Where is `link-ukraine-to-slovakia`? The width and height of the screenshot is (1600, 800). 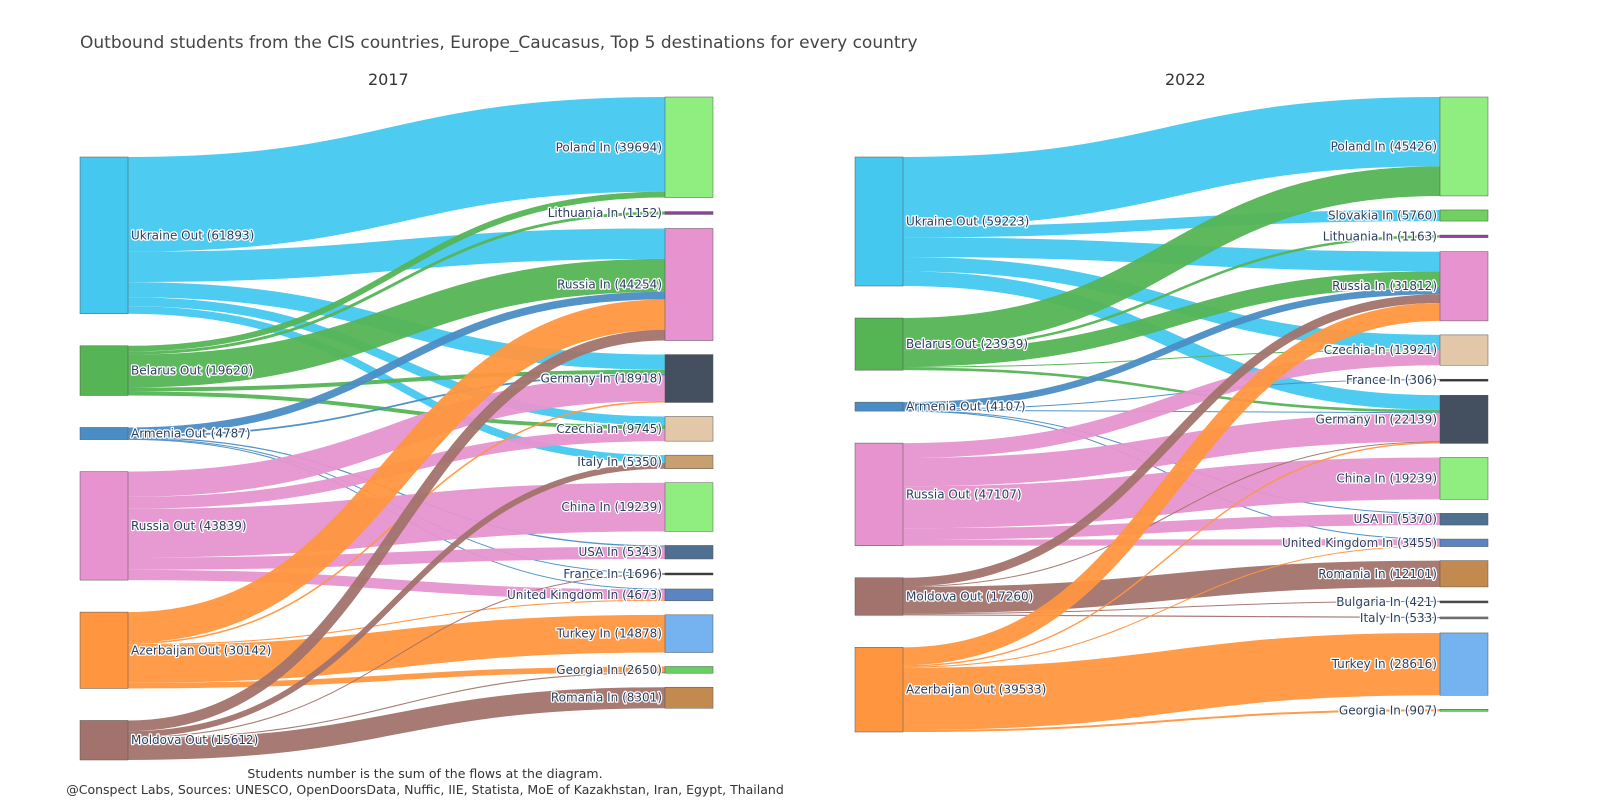 link-ukraine-to-slovakia is located at coordinates (1171, 223).